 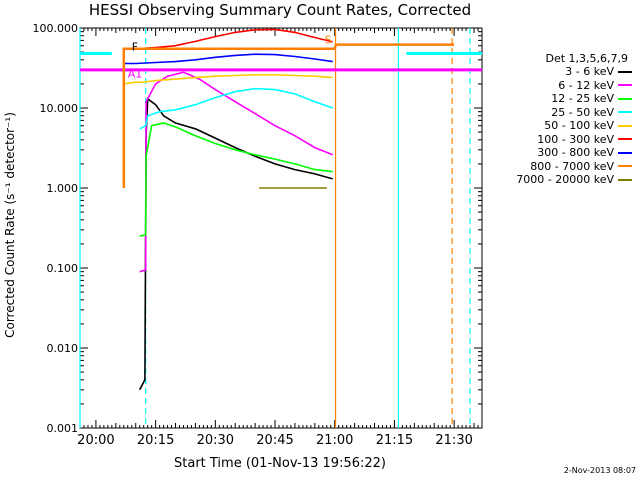 I want to click on reference-lines, so click(x=281, y=62).